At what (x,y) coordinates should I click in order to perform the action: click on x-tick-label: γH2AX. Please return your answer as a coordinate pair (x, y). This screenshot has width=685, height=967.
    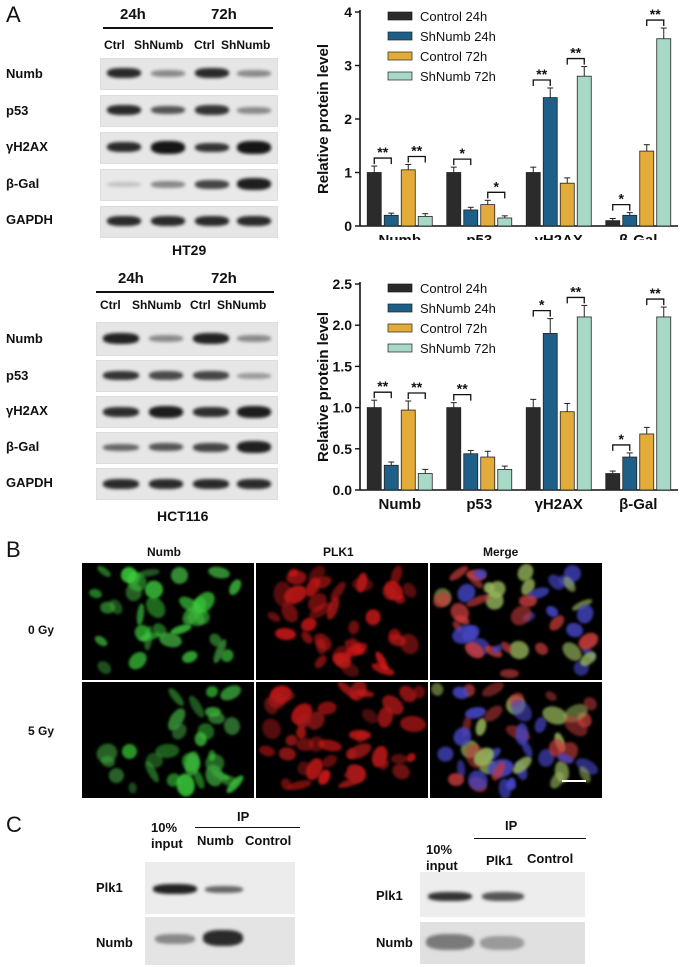
    Looking at the image, I should click on (559, 236).